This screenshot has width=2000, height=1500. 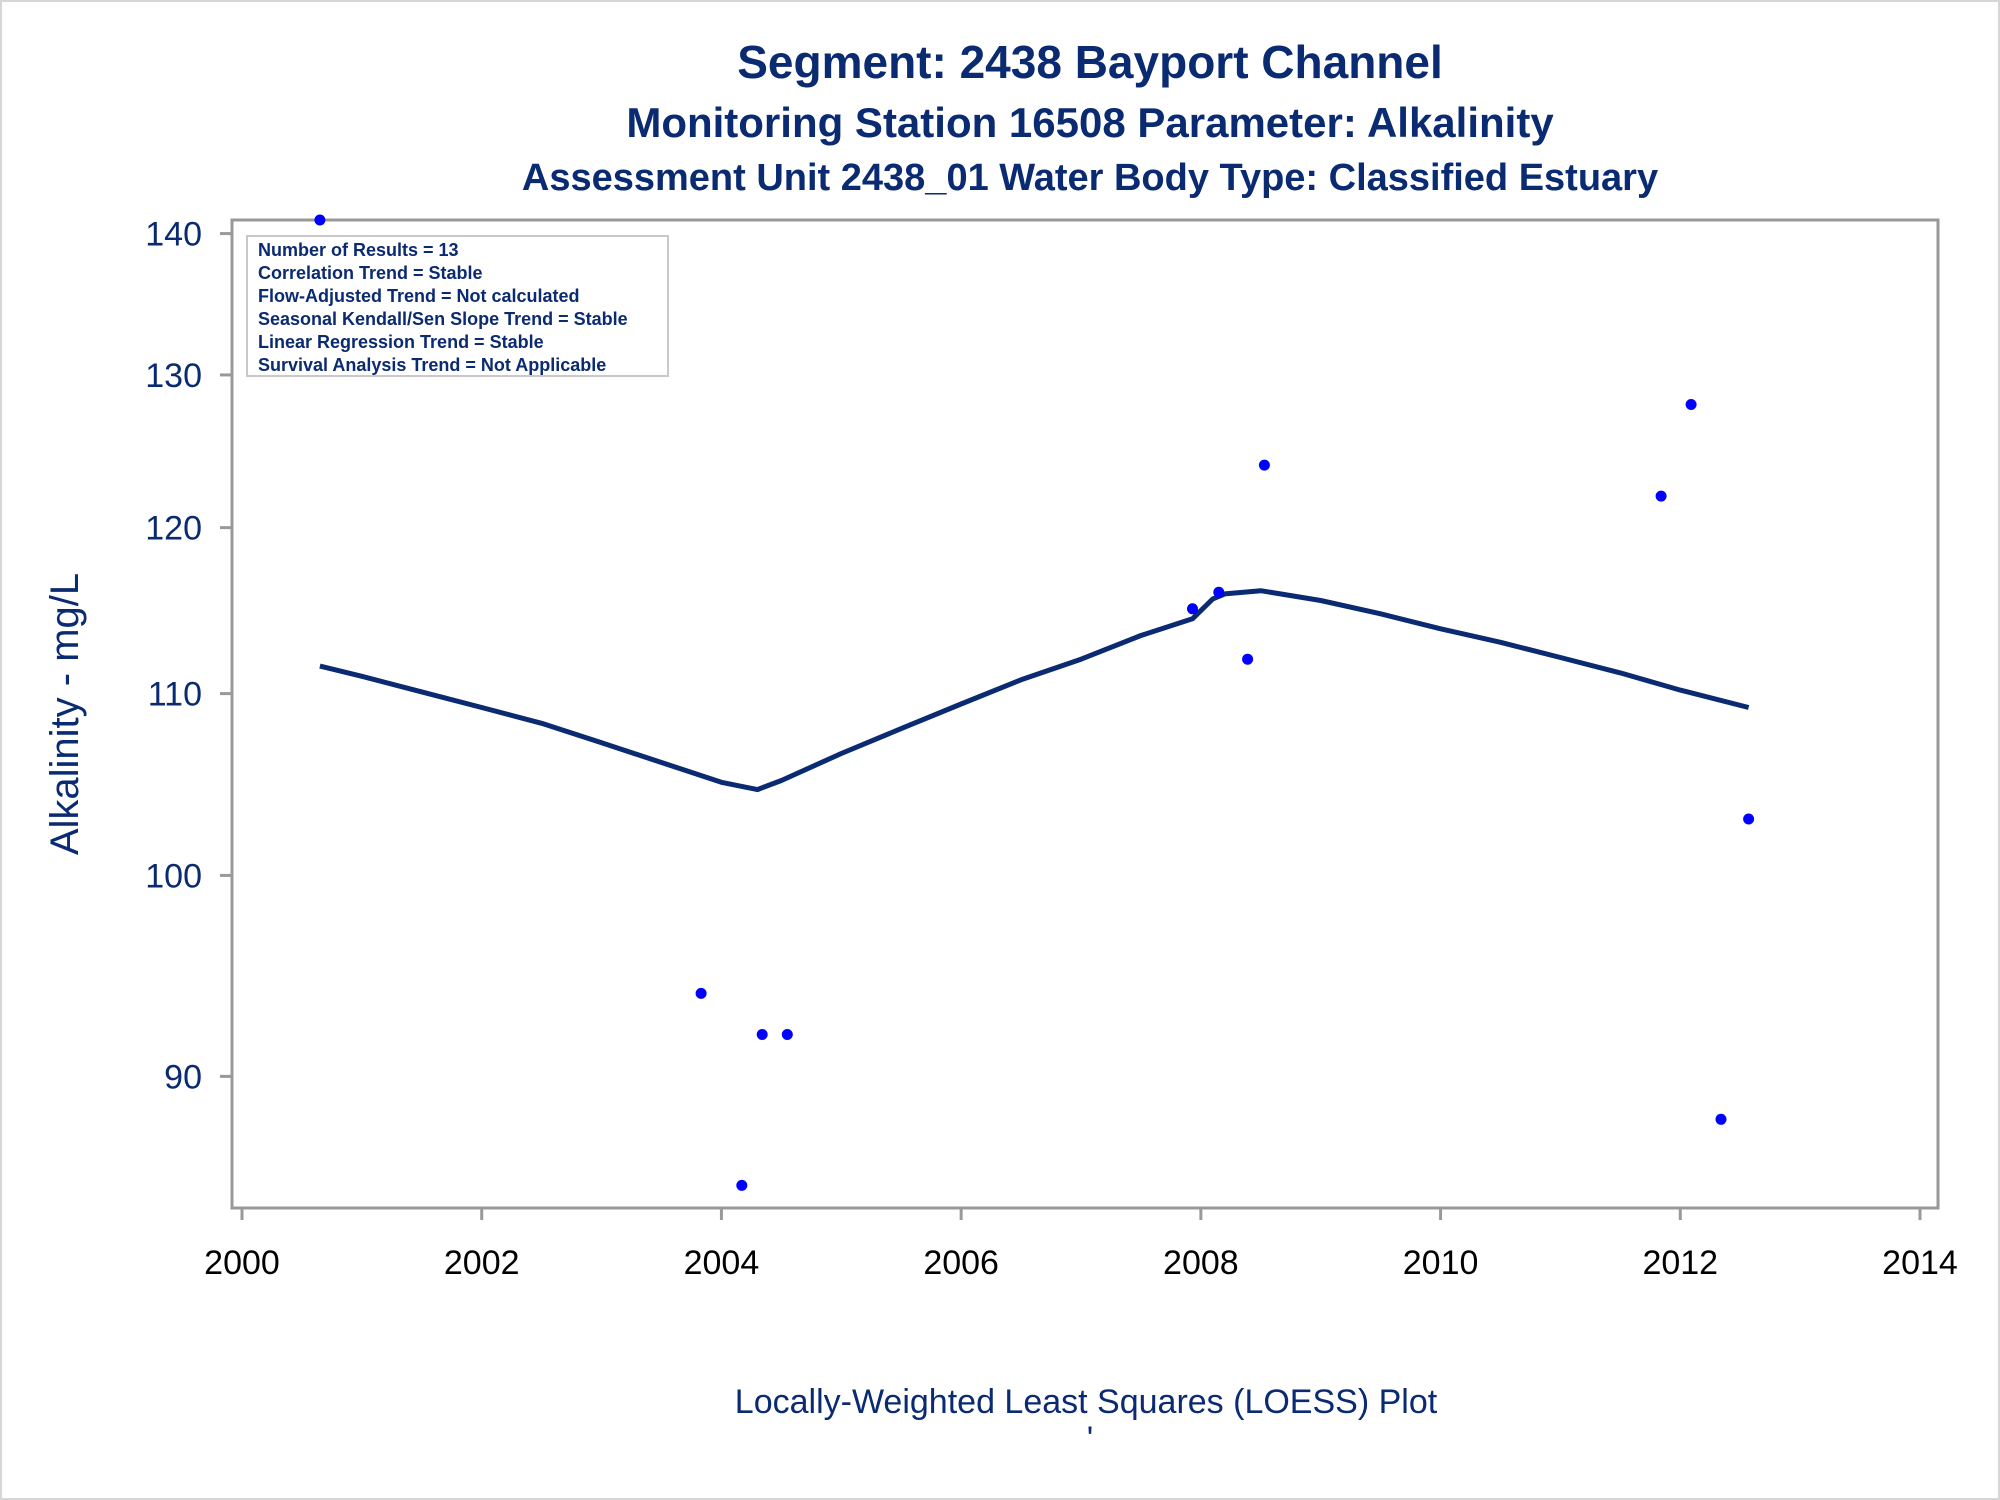 I want to click on y-tick-label: 90, so click(x=183, y=1077).